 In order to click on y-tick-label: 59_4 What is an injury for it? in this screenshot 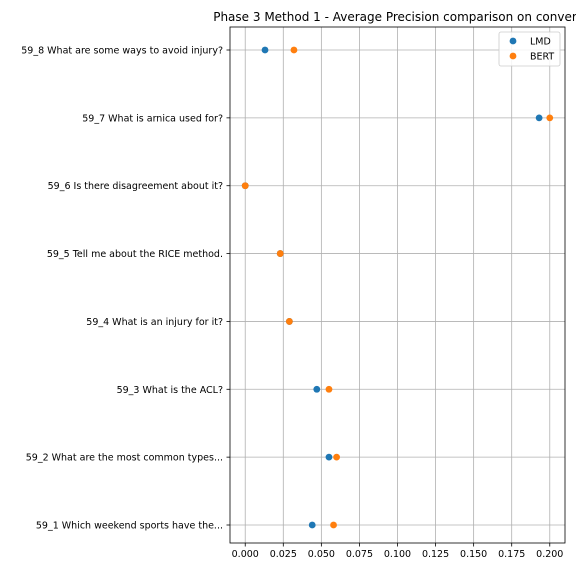, I will do `click(154, 322)`.